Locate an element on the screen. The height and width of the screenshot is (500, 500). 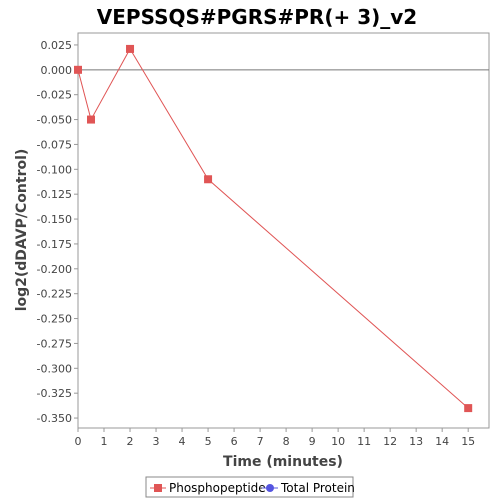
y-tick-label: -0.275 is located at coordinates (54, 343).